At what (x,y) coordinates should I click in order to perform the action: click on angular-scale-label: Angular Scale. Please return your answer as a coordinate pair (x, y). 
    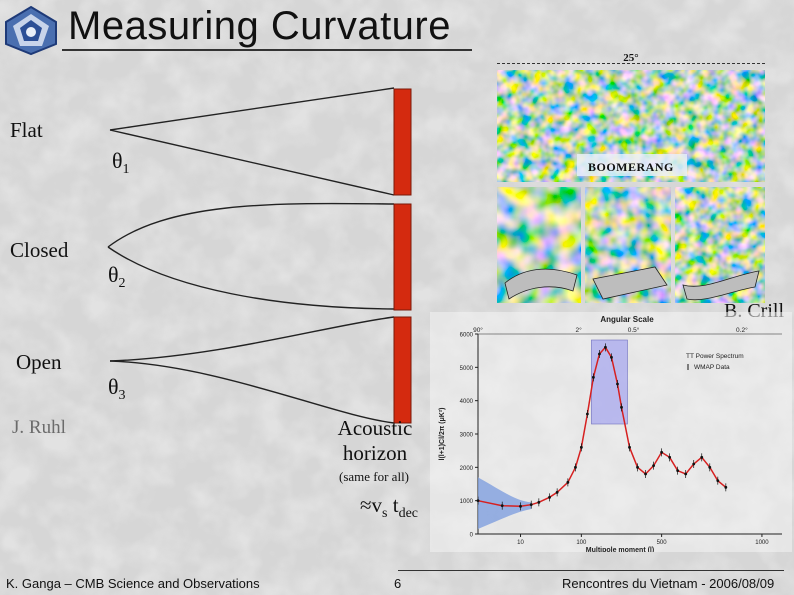
    Looking at the image, I should click on (627, 319).